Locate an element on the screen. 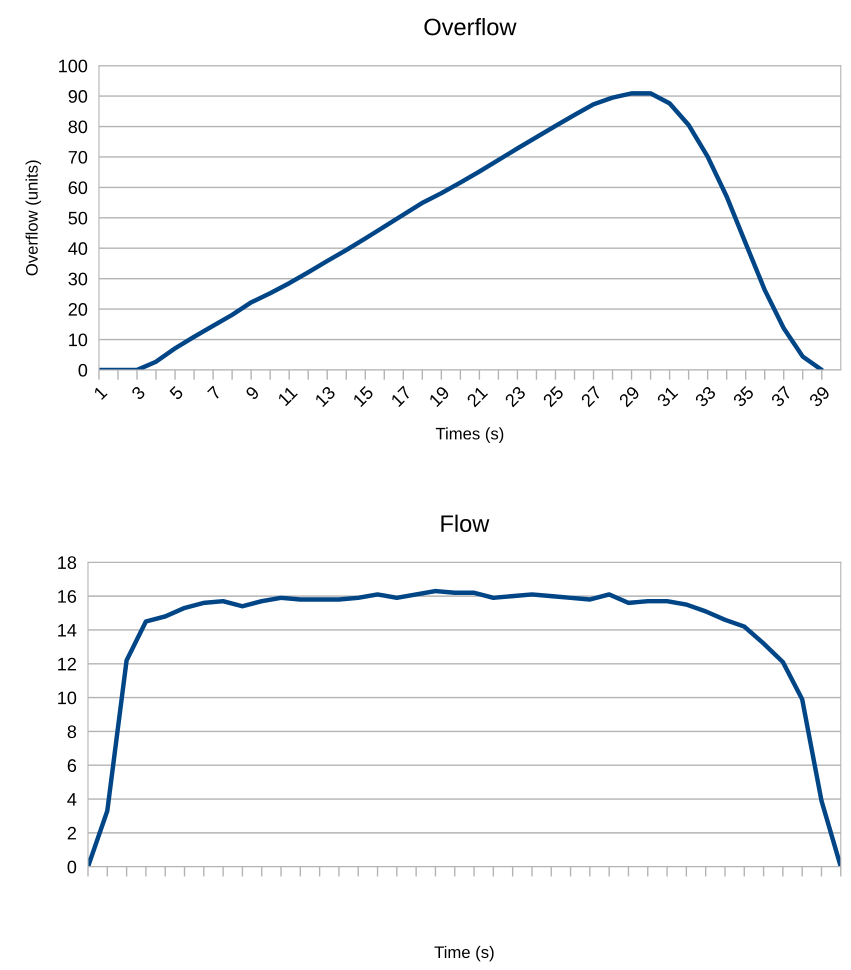 This screenshot has height=970, width=851. y-tick-label: 14 is located at coordinates (67, 630).